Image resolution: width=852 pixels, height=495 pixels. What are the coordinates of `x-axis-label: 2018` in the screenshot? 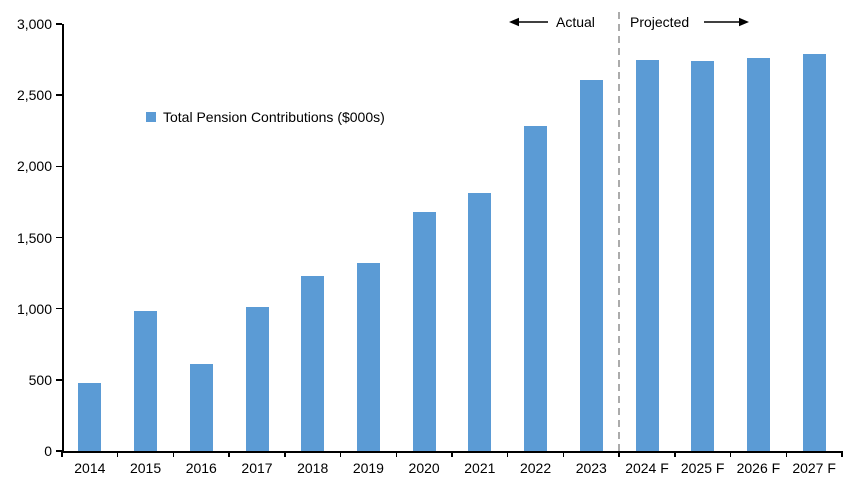 It's located at (313, 468).